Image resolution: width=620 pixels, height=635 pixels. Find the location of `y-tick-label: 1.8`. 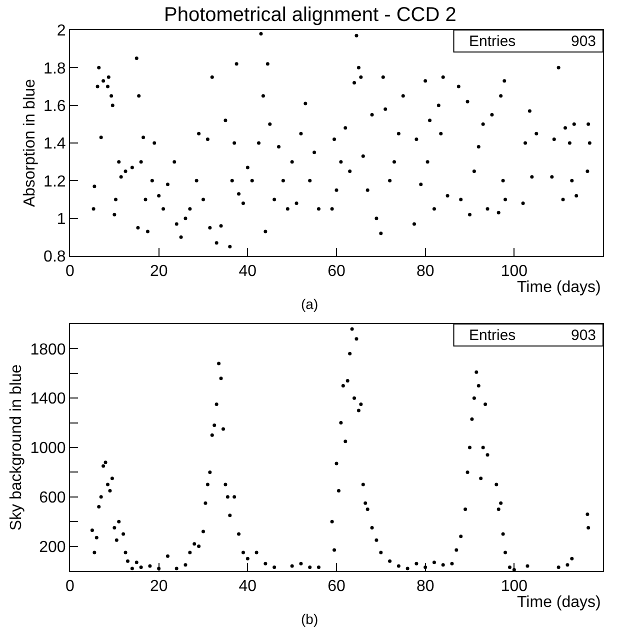

y-tick-label: 1.8 is located at coordinates (55, 69).